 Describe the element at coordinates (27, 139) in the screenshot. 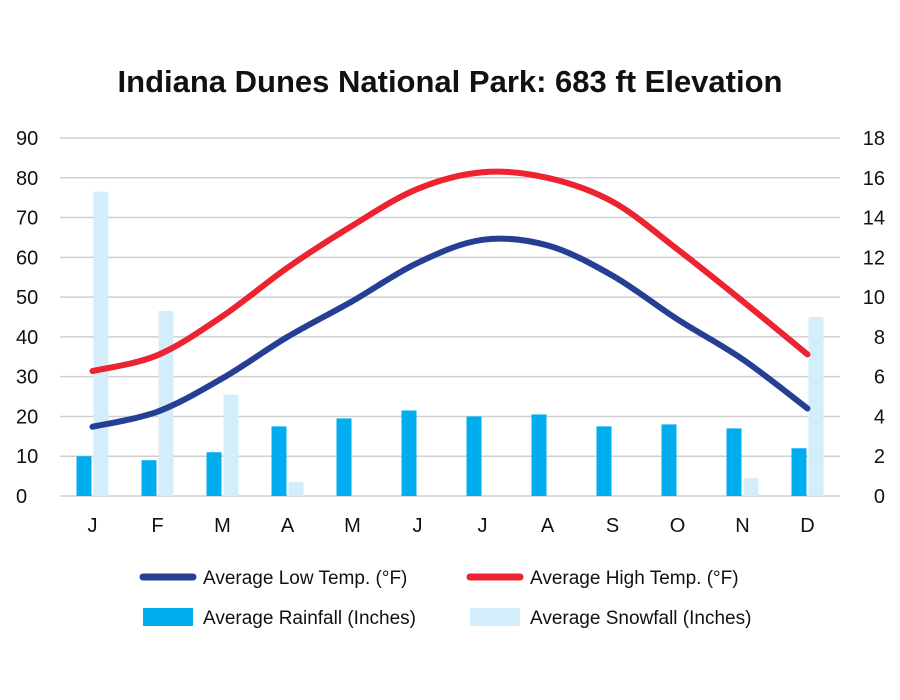

I see `left-axis-tick-label: 90` at that location.